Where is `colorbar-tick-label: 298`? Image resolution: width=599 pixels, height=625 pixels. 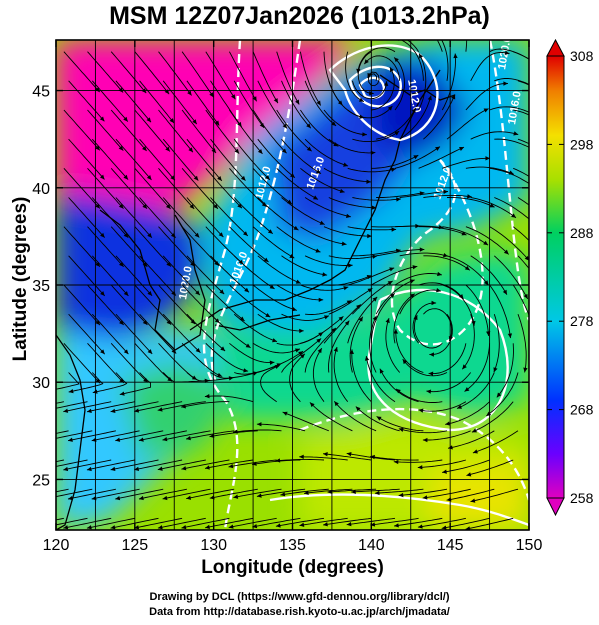 colorbar-tick-label: 298 is located at coordinates (582, 144).